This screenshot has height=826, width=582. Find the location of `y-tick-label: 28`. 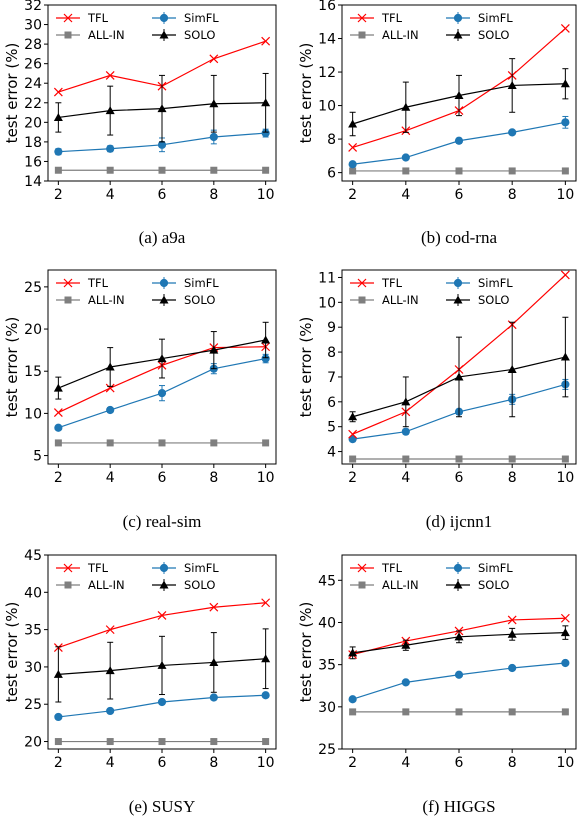

y-tick-label: 28 is located at coordinates (33, 45).